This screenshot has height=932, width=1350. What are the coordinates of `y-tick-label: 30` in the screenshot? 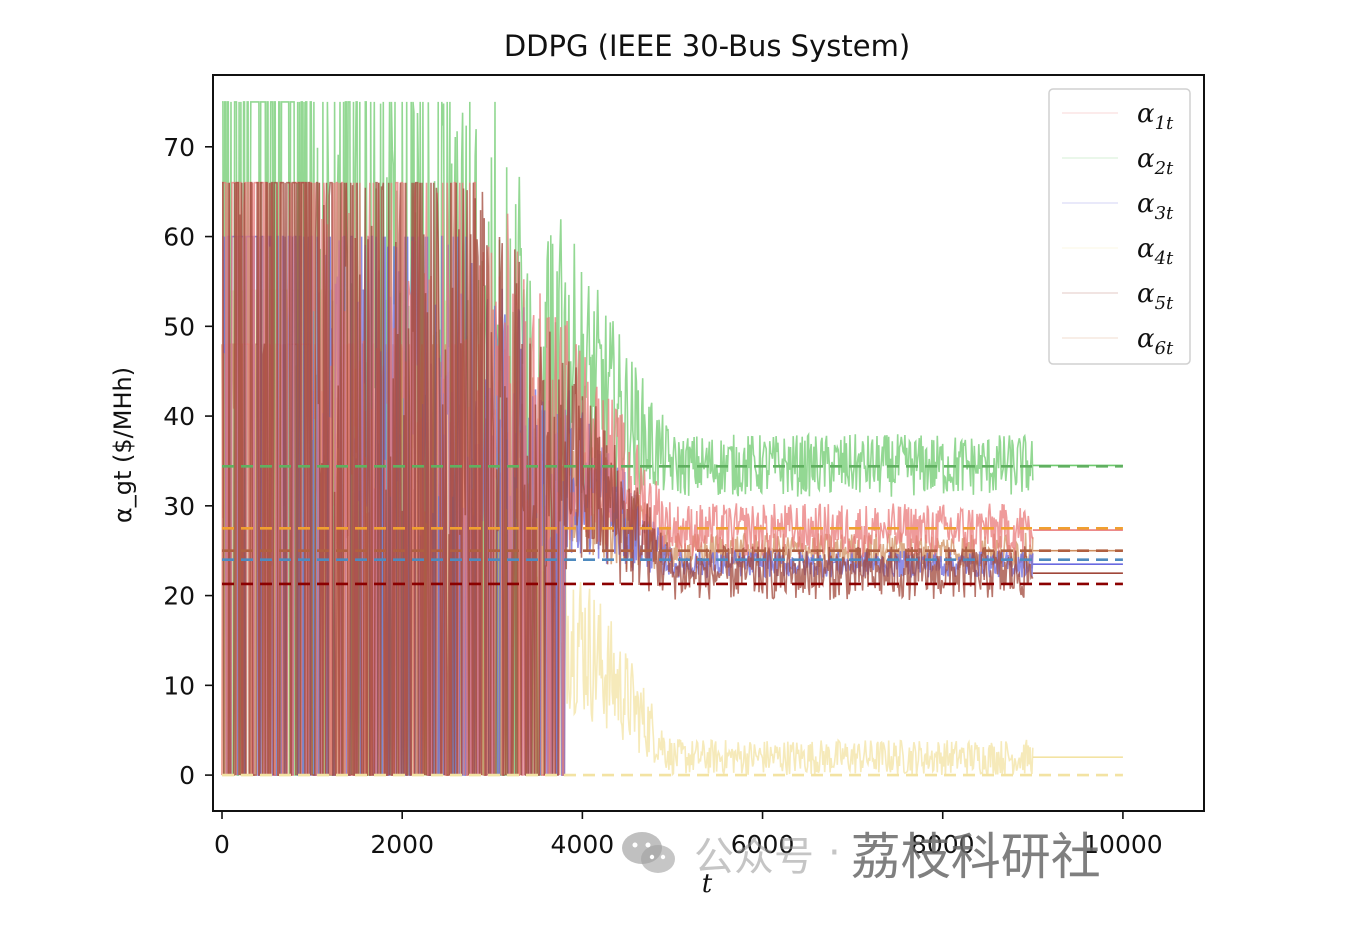 It's located at (179, 506).